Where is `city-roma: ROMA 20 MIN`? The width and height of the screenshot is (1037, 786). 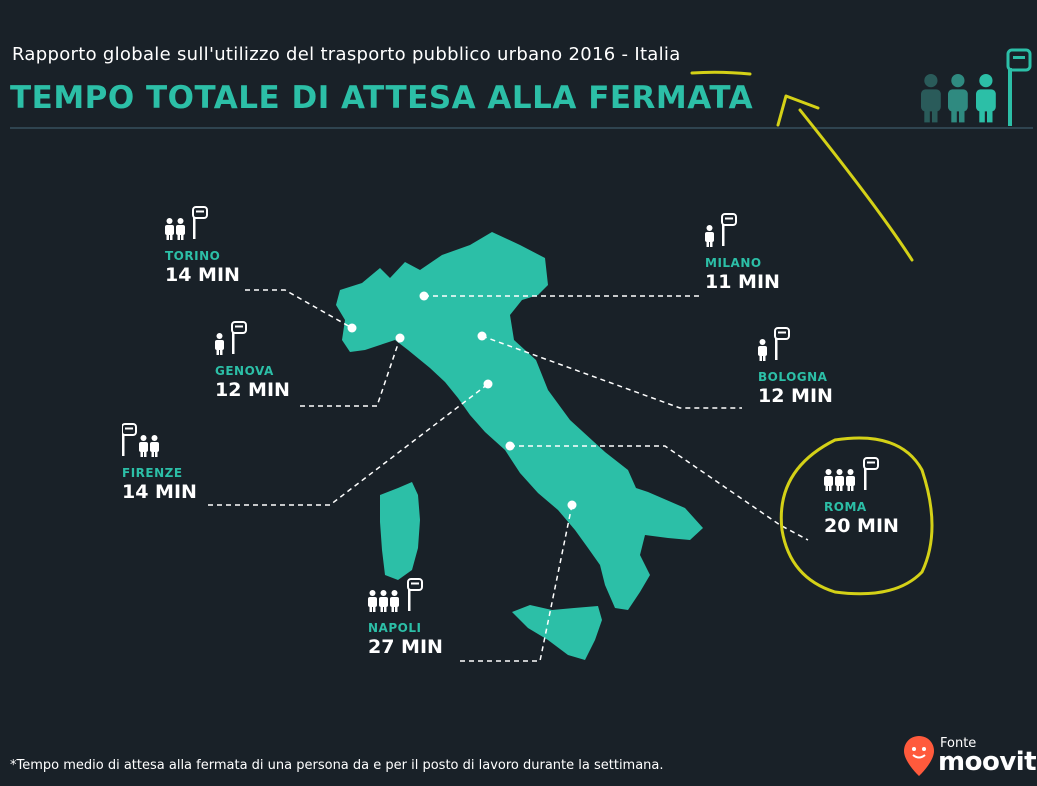 city-roma: ROMA 20 MIN is located at coordinates (861, 496).